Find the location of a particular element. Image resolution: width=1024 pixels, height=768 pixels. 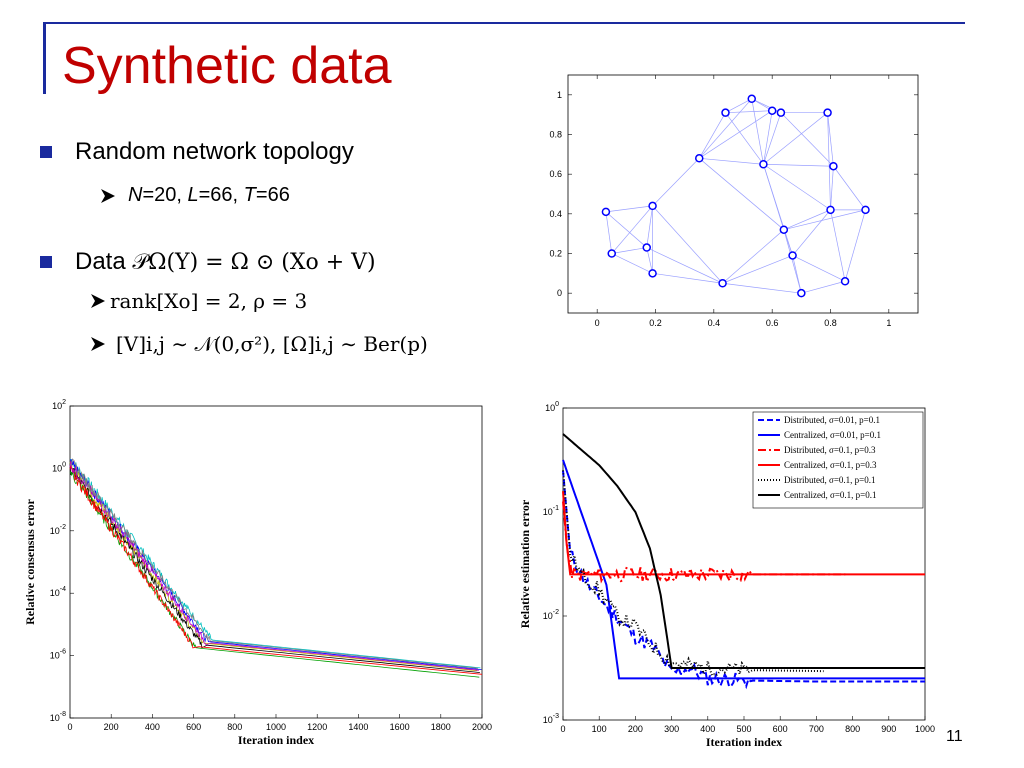

x-tick-label: 1400 is located at coordinates (358, 727).